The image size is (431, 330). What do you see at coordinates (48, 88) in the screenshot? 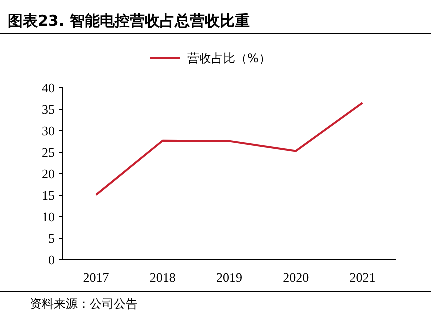
I see `y-tick-label: 40` at bounding box center [48, 88].